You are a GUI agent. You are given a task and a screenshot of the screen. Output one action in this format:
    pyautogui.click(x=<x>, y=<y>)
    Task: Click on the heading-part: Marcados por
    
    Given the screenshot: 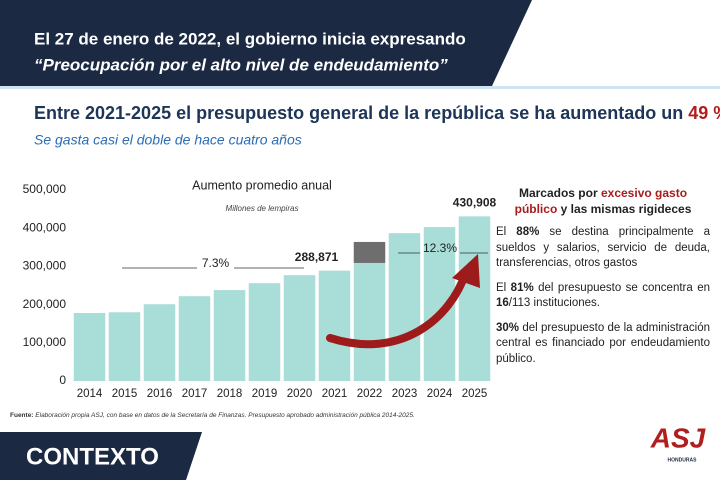 What is the action you would take?
    pyautogui.click(x=559, y=193)
    